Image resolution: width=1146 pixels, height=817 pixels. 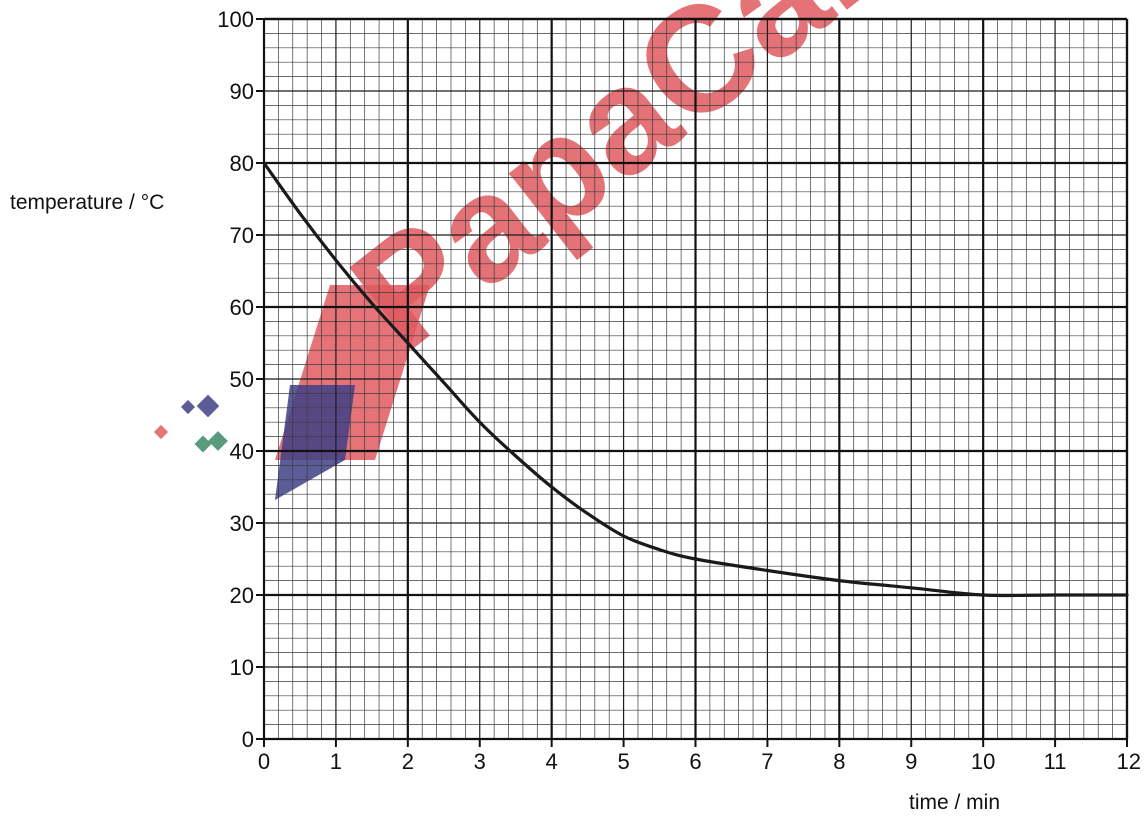 I want to click on y-tick-label: 100, so click(x=235, y=19).